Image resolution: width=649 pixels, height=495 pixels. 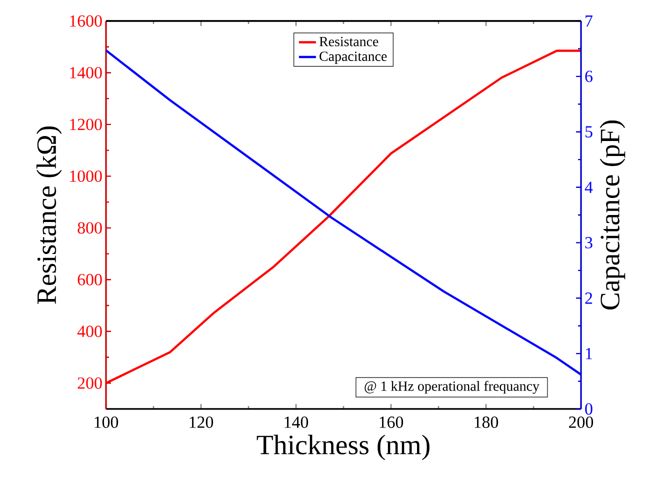 I want to click on y-tick-label: 800, so click(x=90, y=228).